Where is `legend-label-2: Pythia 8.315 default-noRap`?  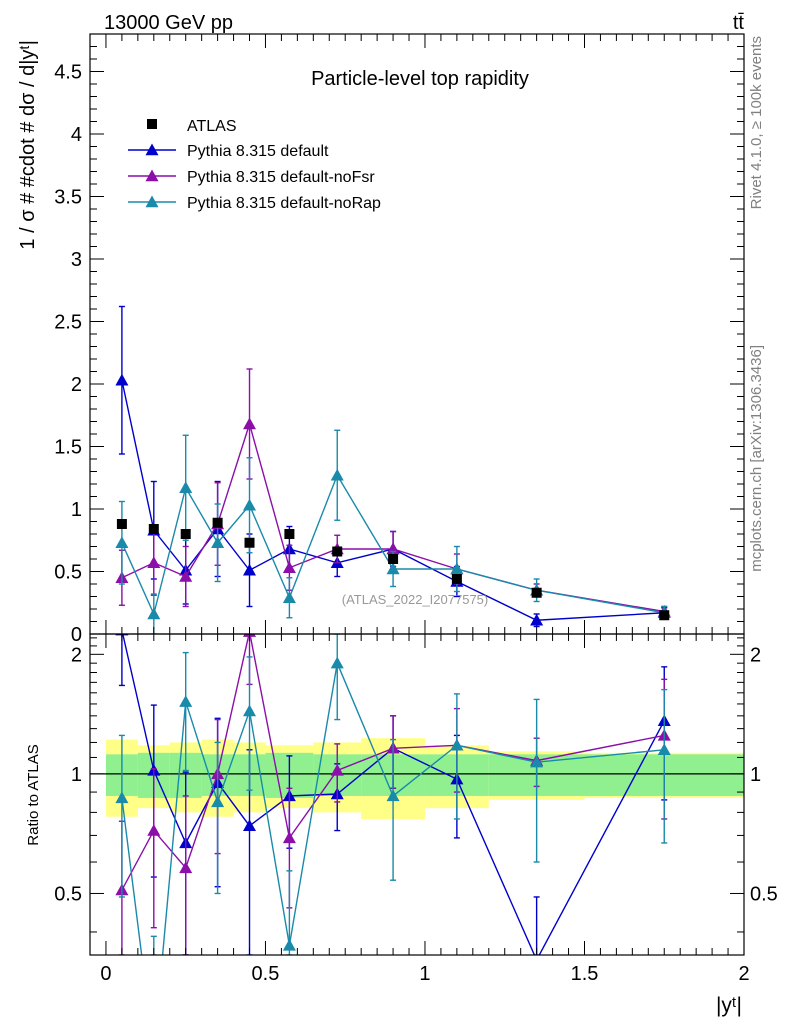
legend-label-2: Pythia 8.315 default-noRap is located at coordinates (284, 203).